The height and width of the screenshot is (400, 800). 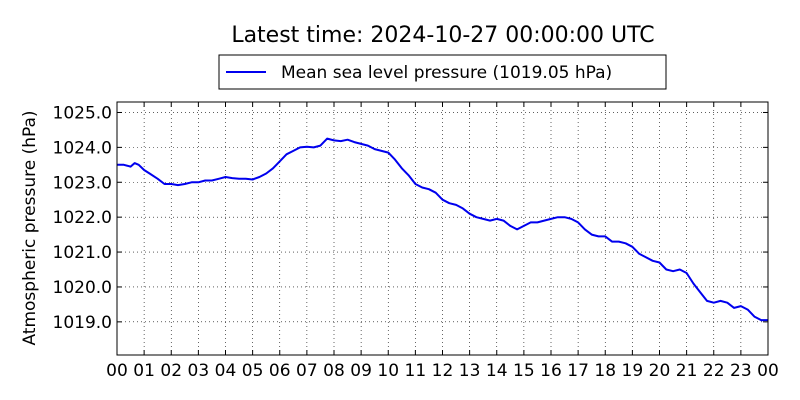 I want to click on x-tick-label: 13, so click(x=470, y=371).